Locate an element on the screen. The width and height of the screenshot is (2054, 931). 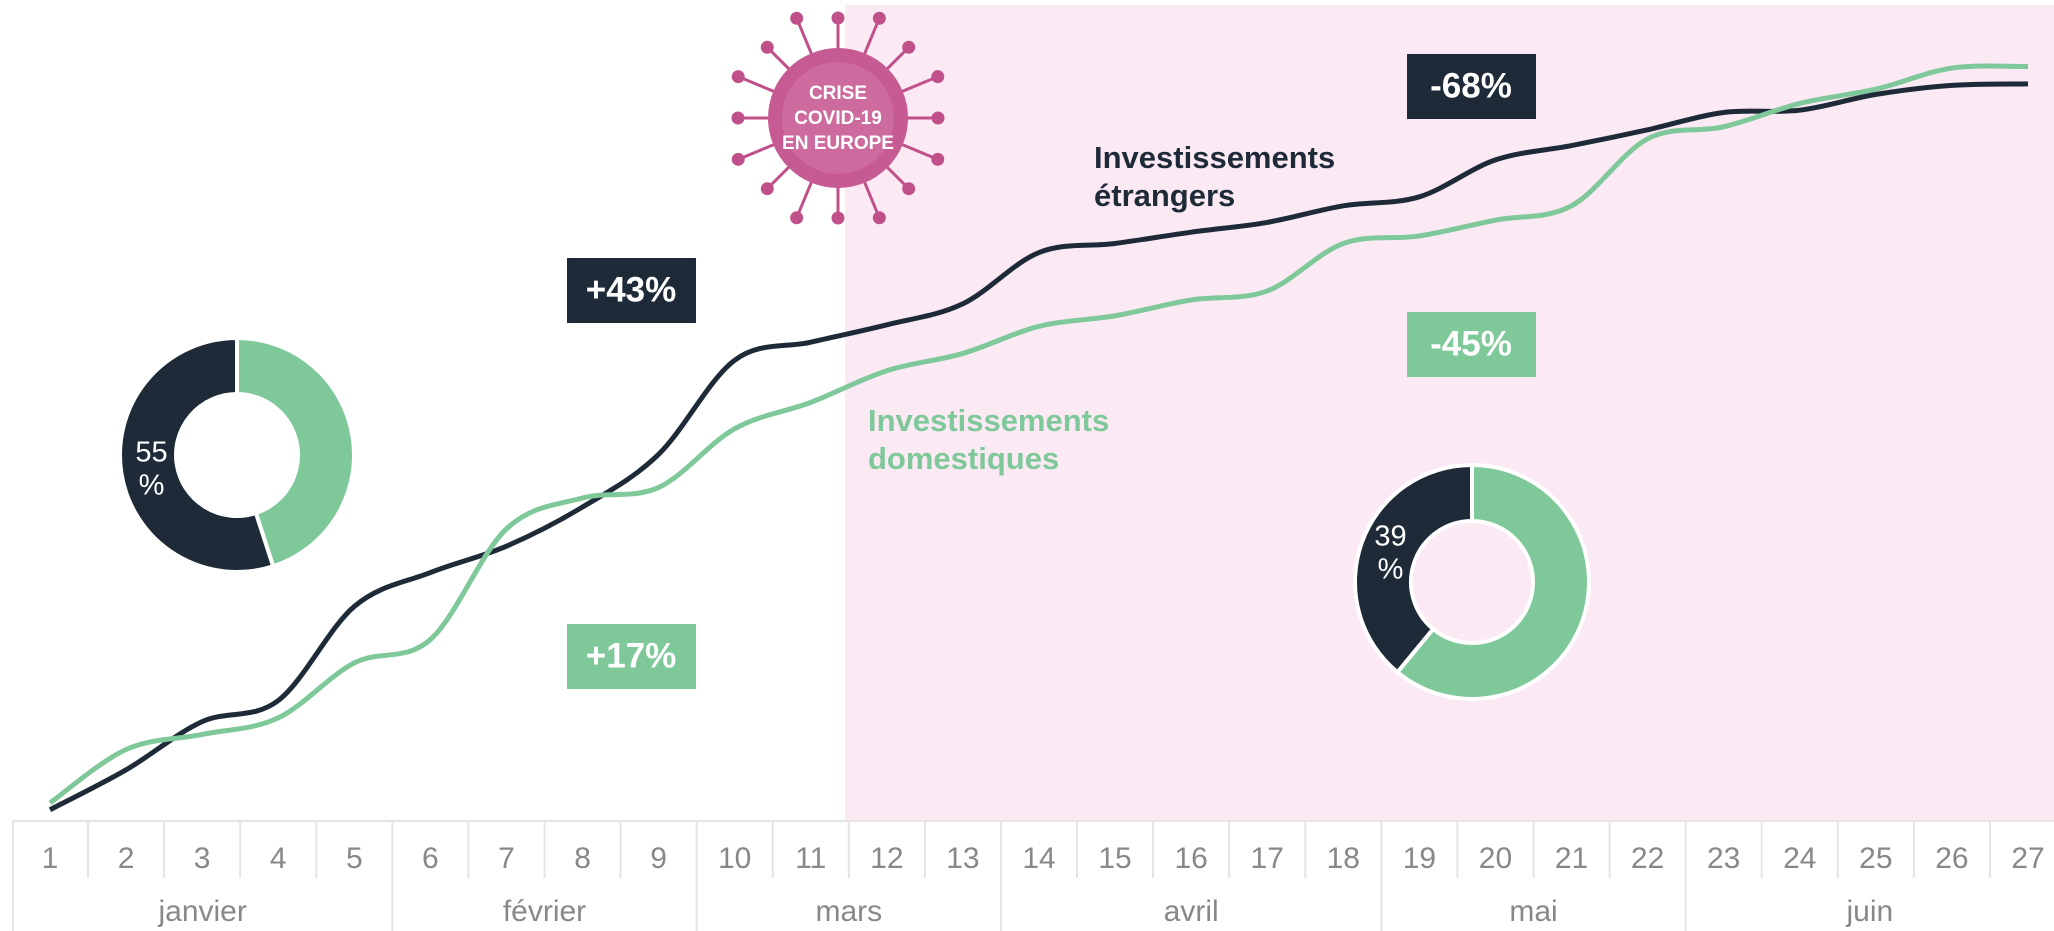
x-tick-label: 9 is located at coordinates (658, 858).